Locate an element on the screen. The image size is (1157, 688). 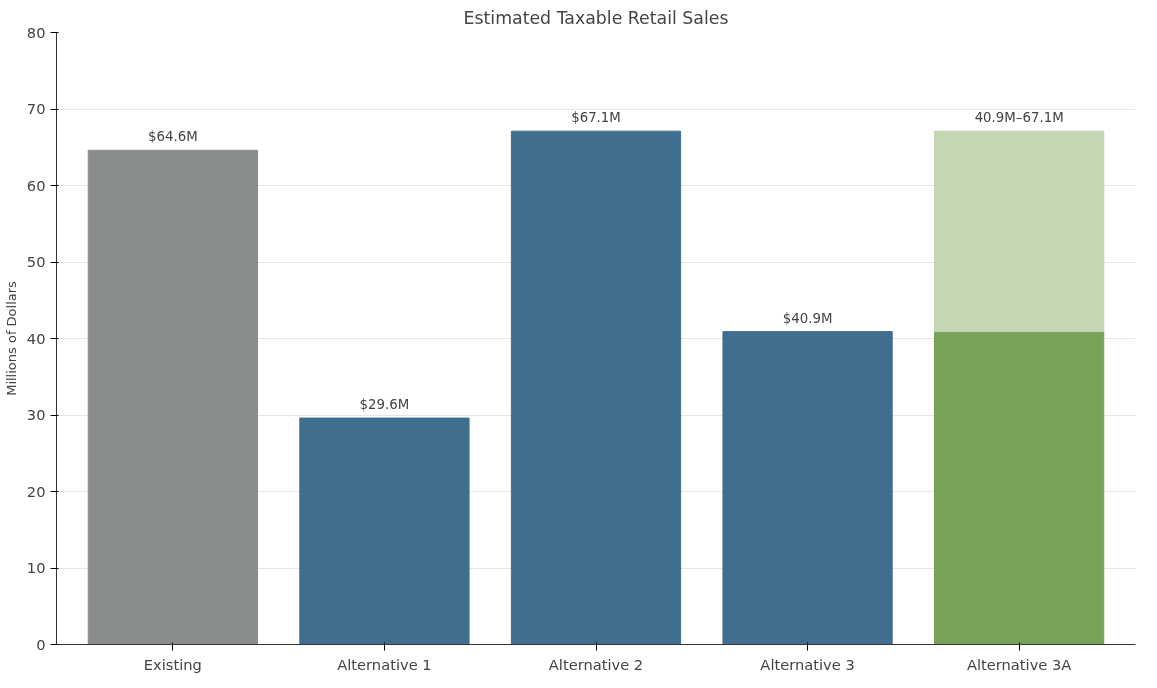
y-tick-label: 80 is located at coordinates (36, 32).